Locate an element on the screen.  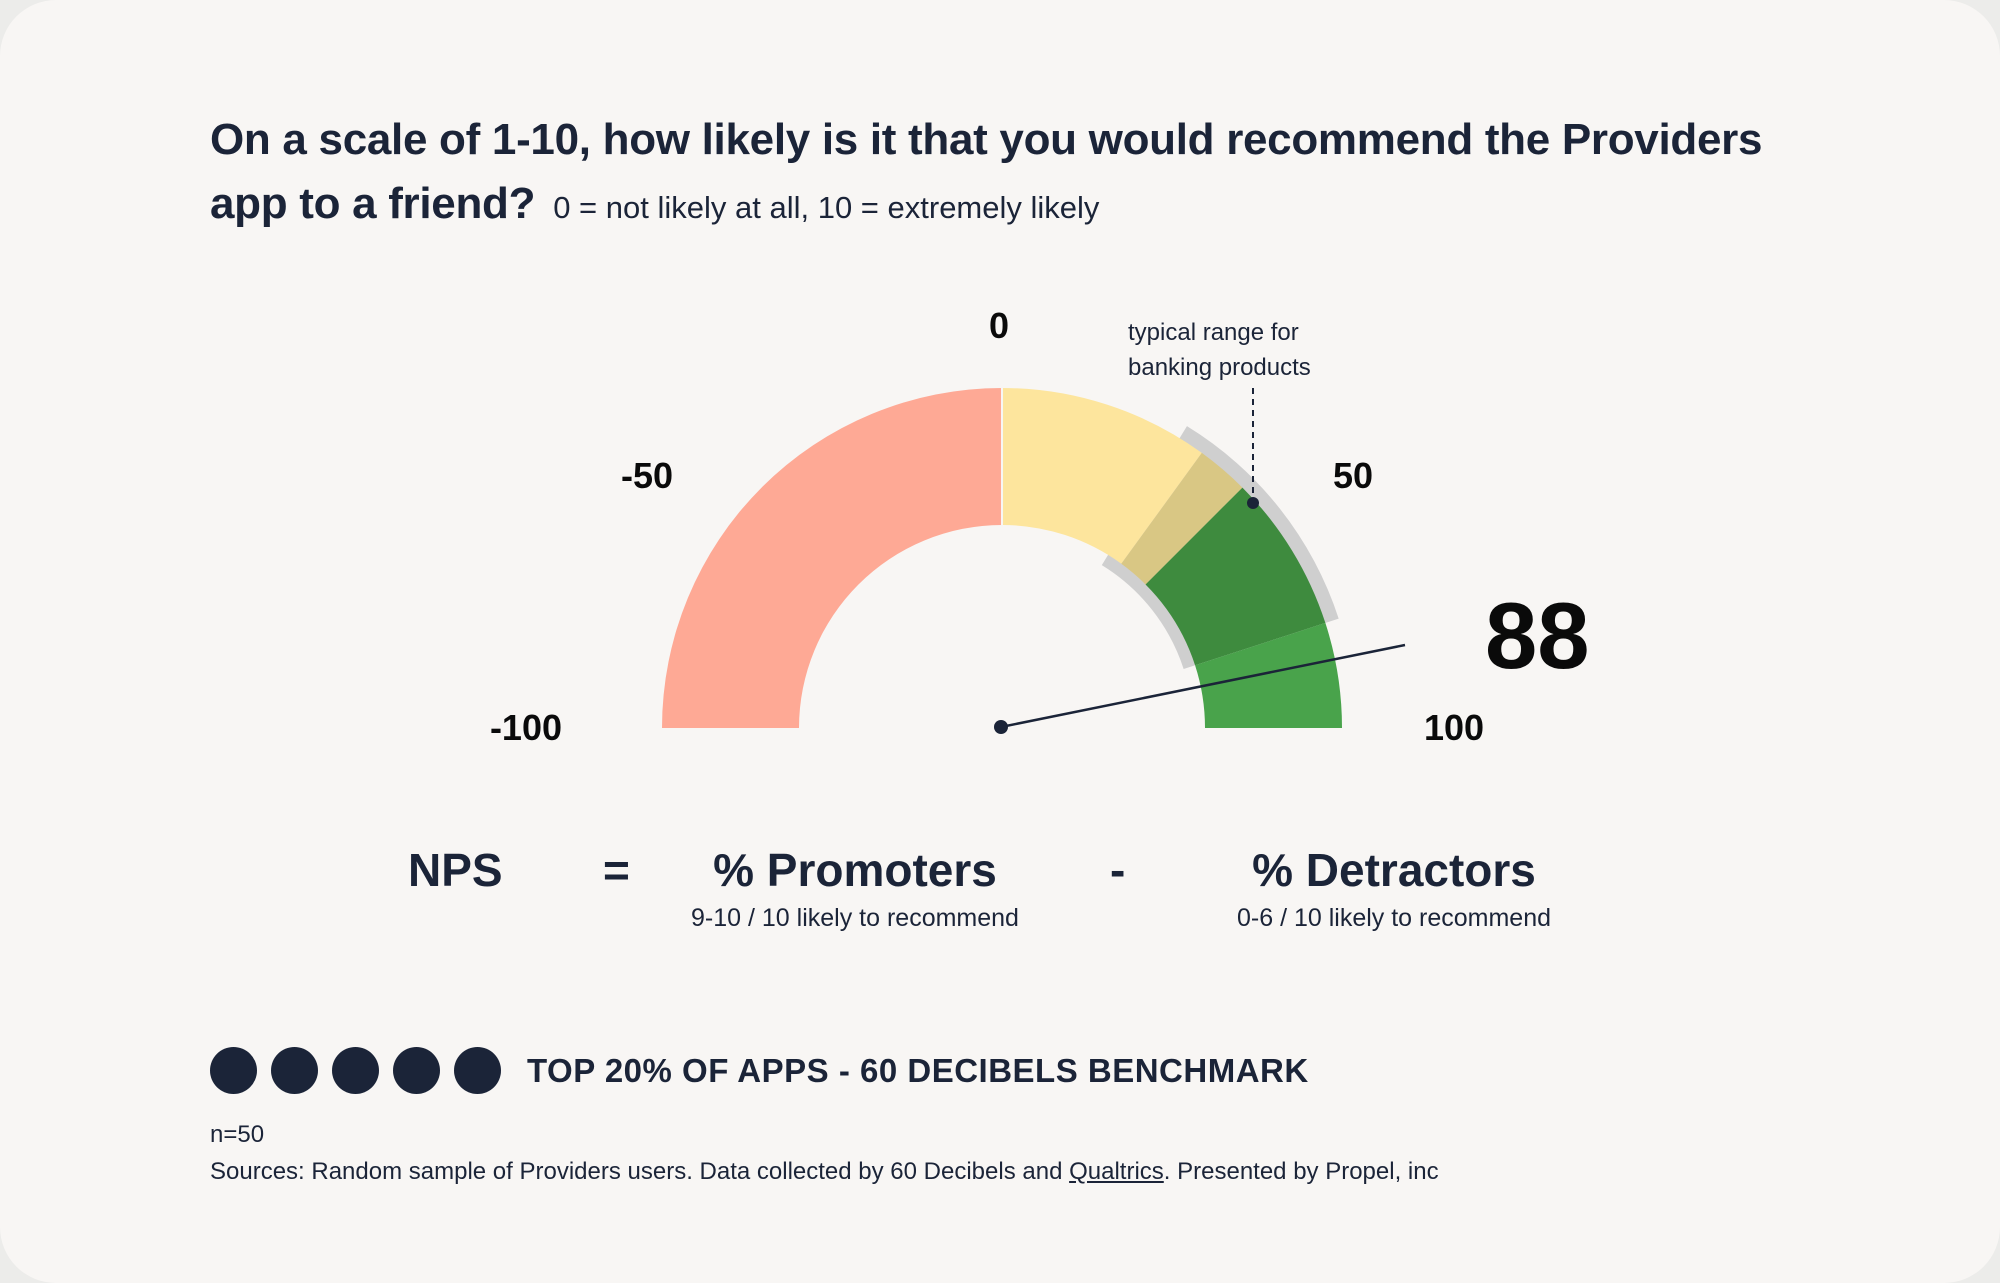
tick-label: 100 is located at coordinates (1454, 727).